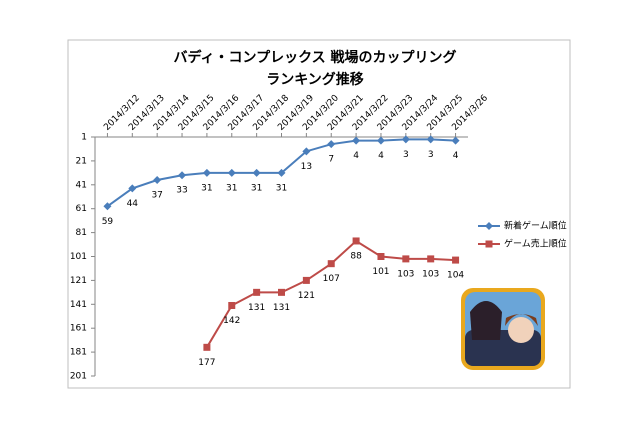 Image resolution: width=640 pixels, height=426 pixels. Describe the element at coordinates (78, 281) in the screenshot. I see `y-tick-label: 121` at that location.